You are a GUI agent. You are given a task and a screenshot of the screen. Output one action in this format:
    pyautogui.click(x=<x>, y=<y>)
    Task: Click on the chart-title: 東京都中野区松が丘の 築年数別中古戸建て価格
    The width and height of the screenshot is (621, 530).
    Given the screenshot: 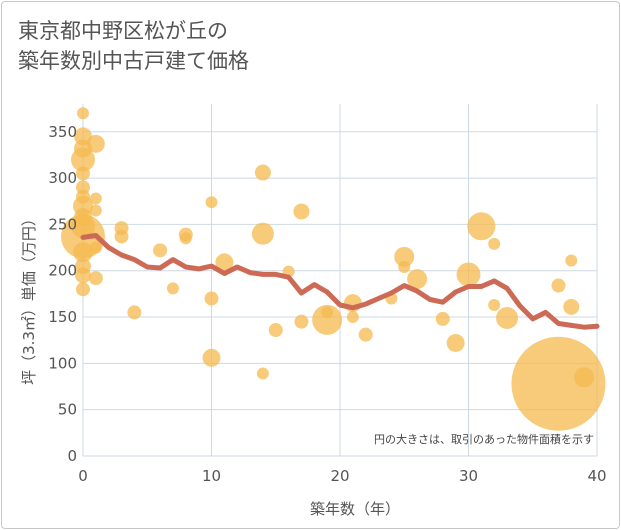 What is the action you would take?
    pyautogui.click(x=133, y=46)
    